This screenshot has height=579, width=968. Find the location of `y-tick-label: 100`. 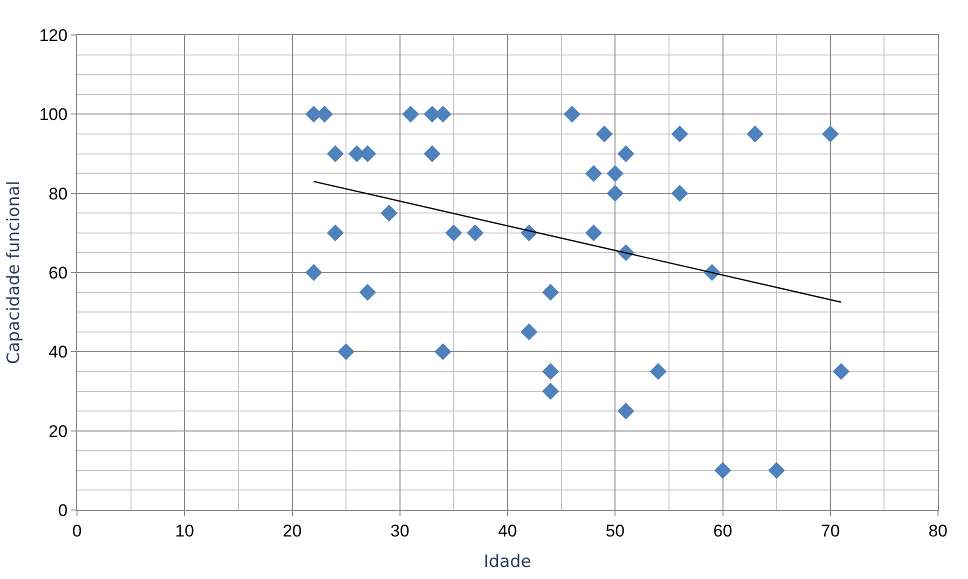

y-tick-label: 100 is located at coordinates (53, 114).